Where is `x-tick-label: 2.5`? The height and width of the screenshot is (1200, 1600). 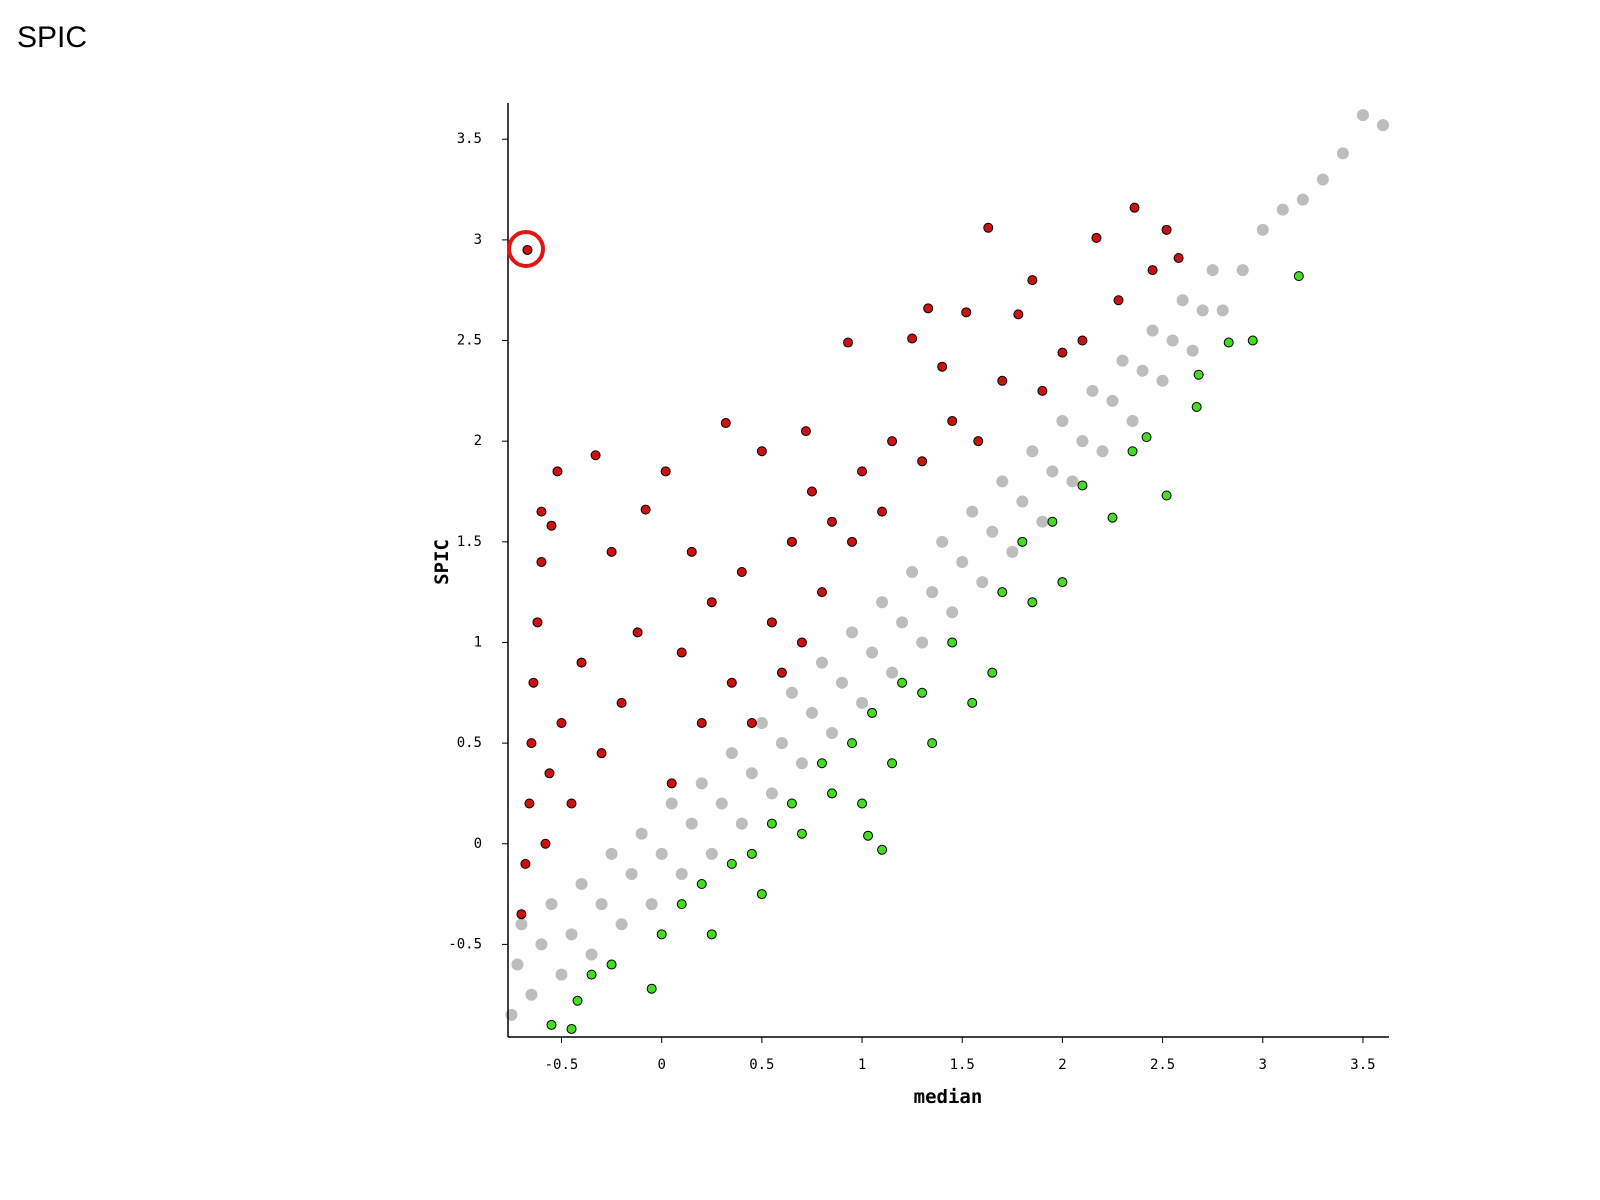
x-tick-label: 2.5 is located at coordinates (1162, 1065).